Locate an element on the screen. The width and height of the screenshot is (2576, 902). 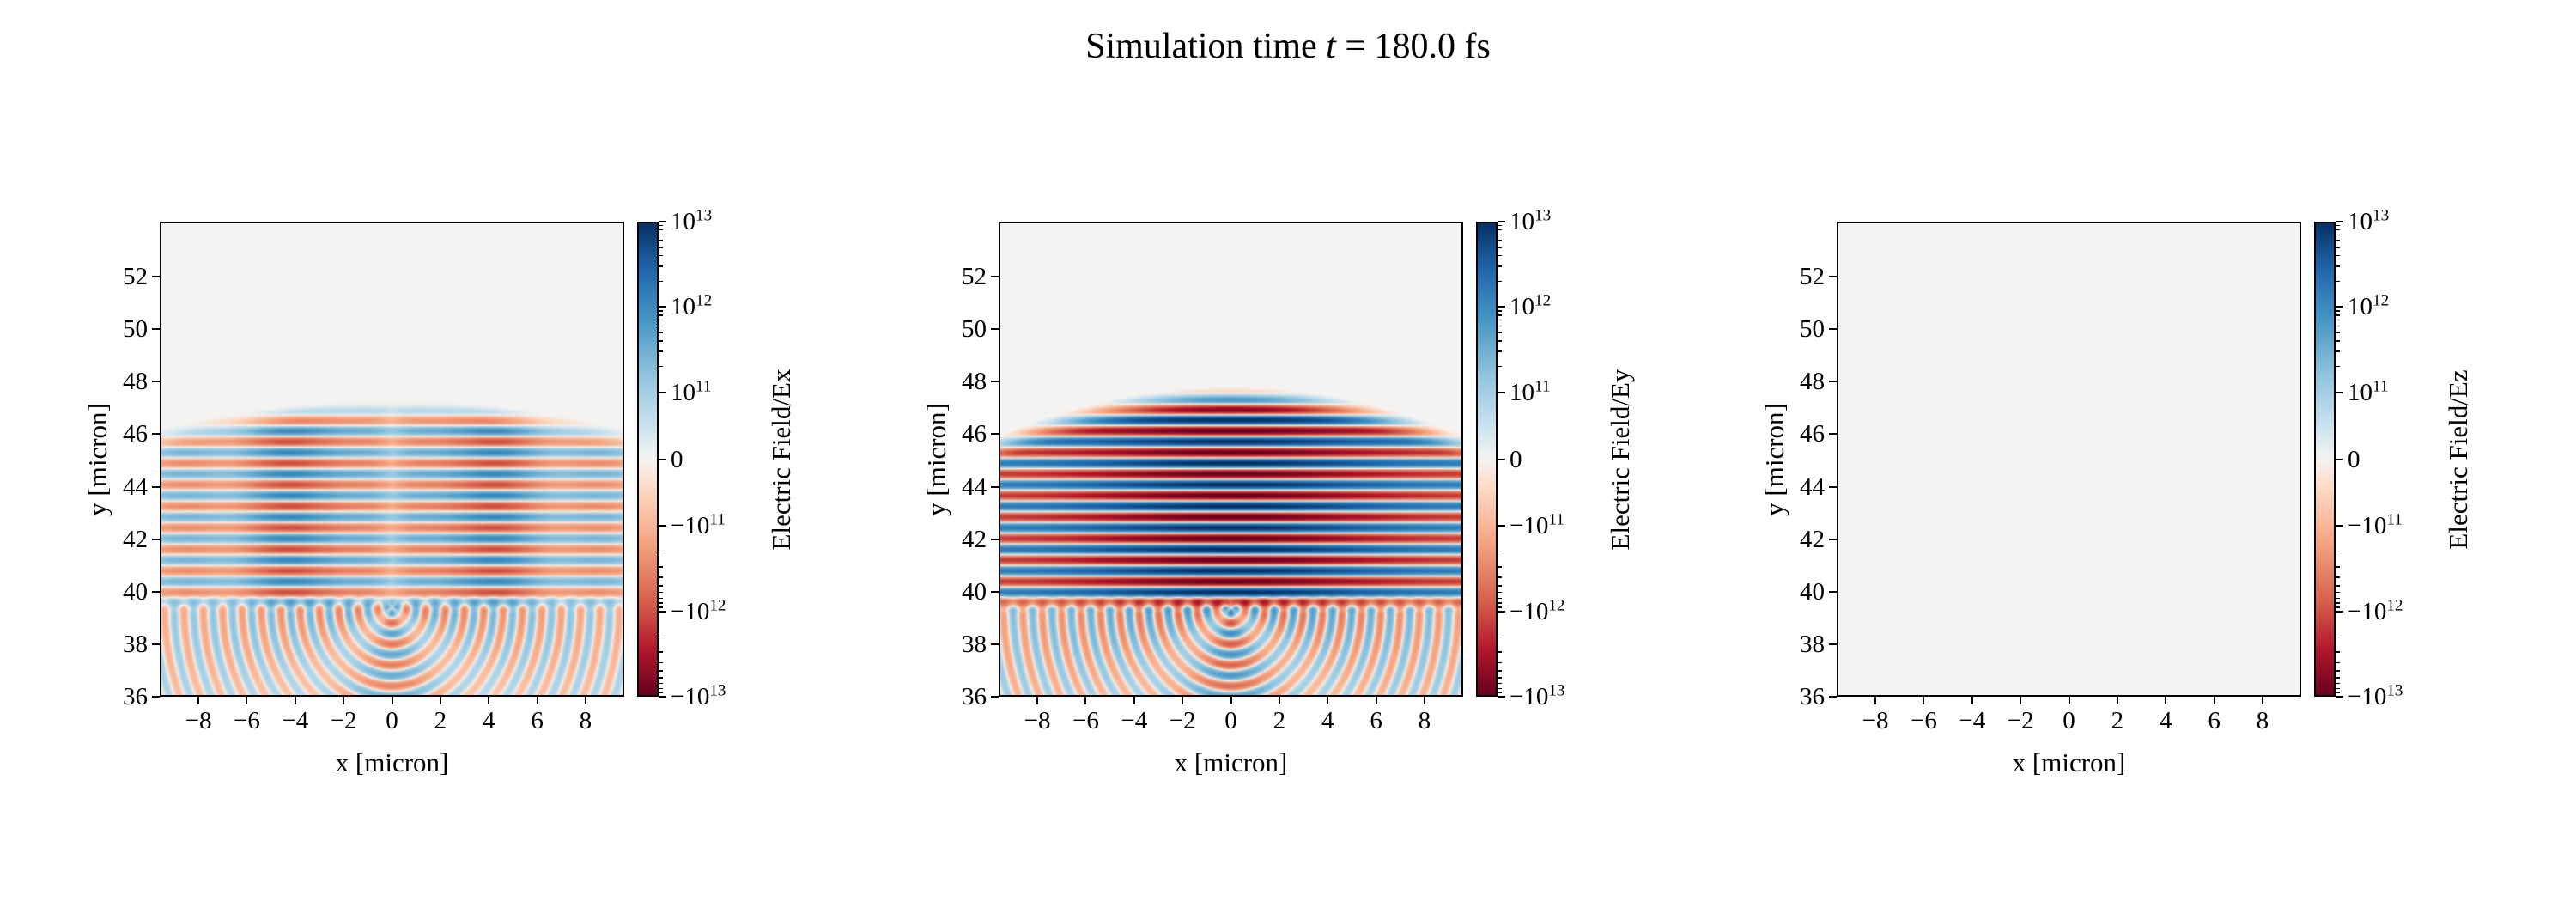
heatmap-ex is located at coordinates (392, 459).